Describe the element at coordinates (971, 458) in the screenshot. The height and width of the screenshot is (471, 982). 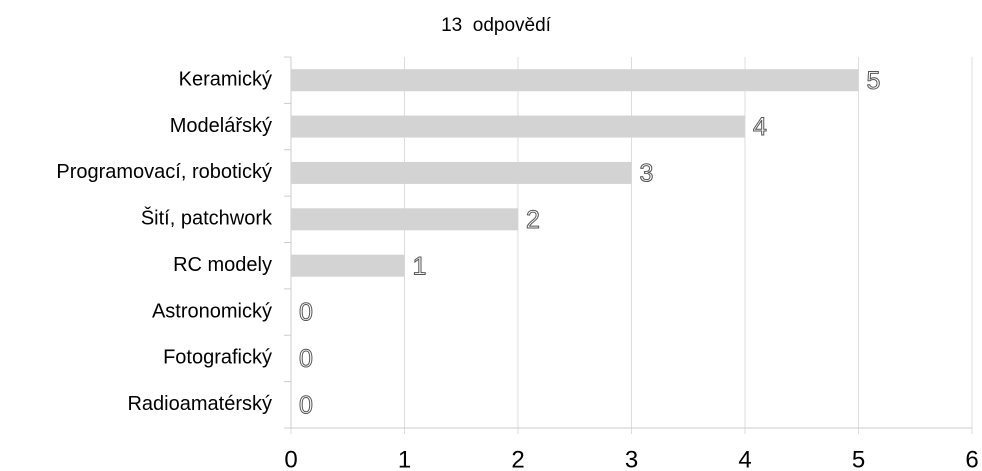
I see `x-tick-label: 6` at that location.